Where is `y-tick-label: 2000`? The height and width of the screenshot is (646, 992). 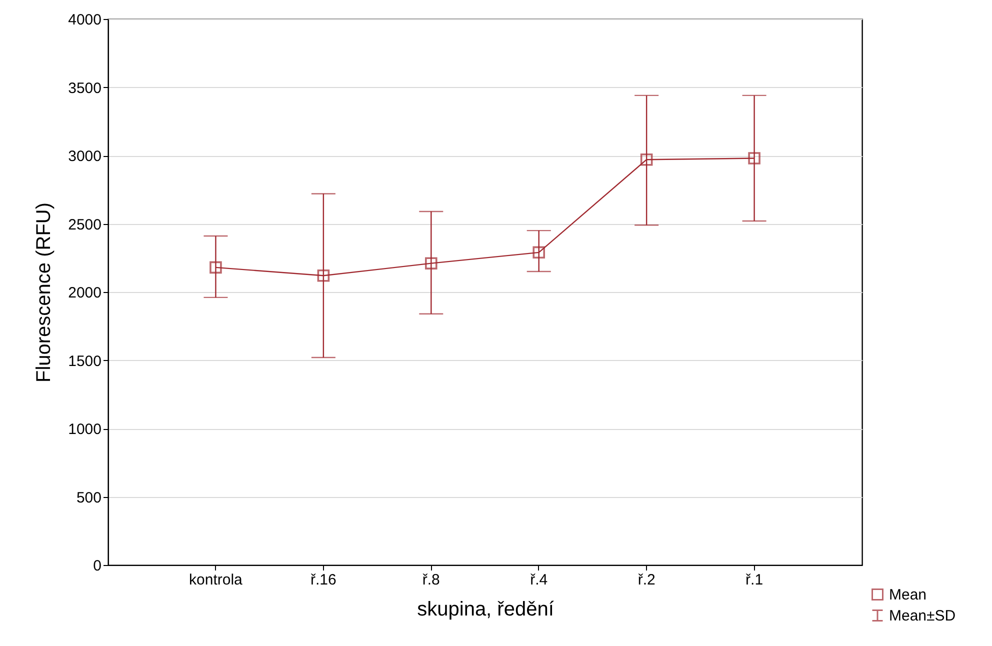 y-tick-label: 2000 is located at coordinates (85, 293).